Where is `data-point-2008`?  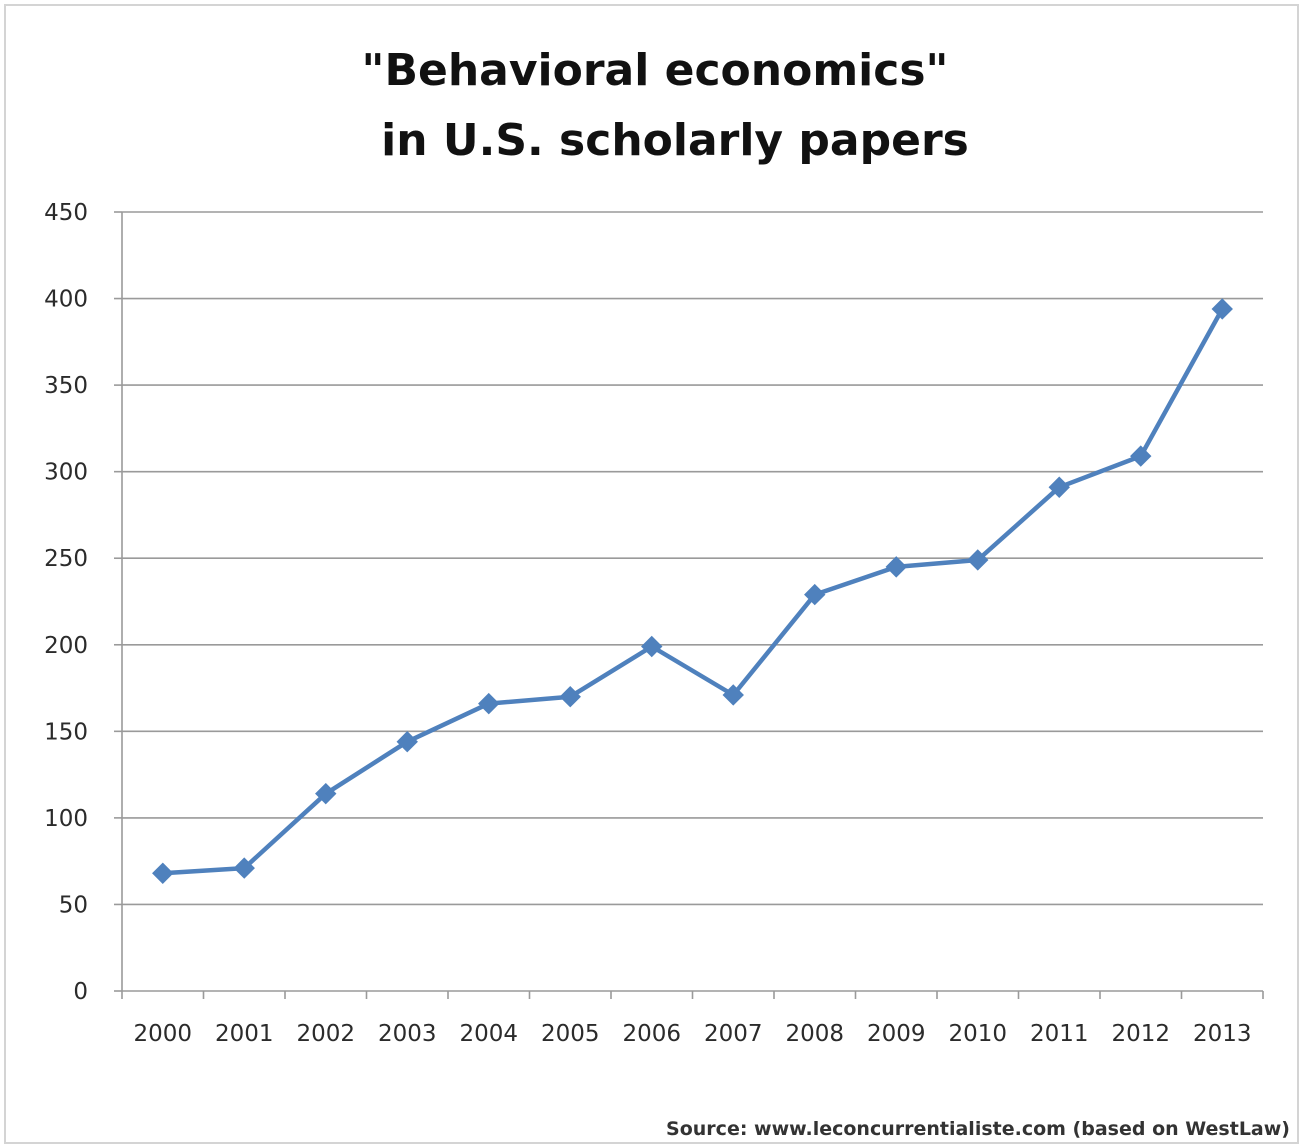
data-point-2008 is located at coordinates (815, 594).